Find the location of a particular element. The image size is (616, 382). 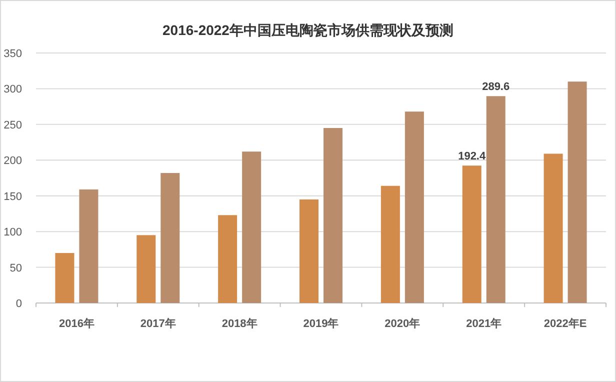

x-tick-label: 2018年 is located at coordinates (240, 323).